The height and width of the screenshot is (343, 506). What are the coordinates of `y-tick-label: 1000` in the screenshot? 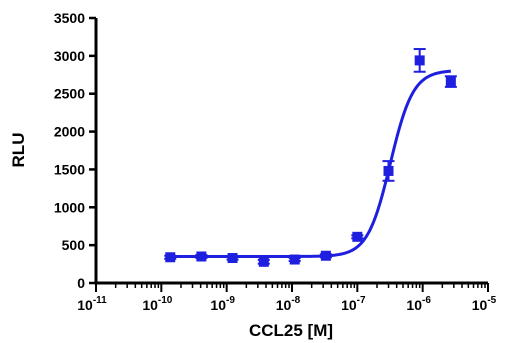 It's located at (69, 207).